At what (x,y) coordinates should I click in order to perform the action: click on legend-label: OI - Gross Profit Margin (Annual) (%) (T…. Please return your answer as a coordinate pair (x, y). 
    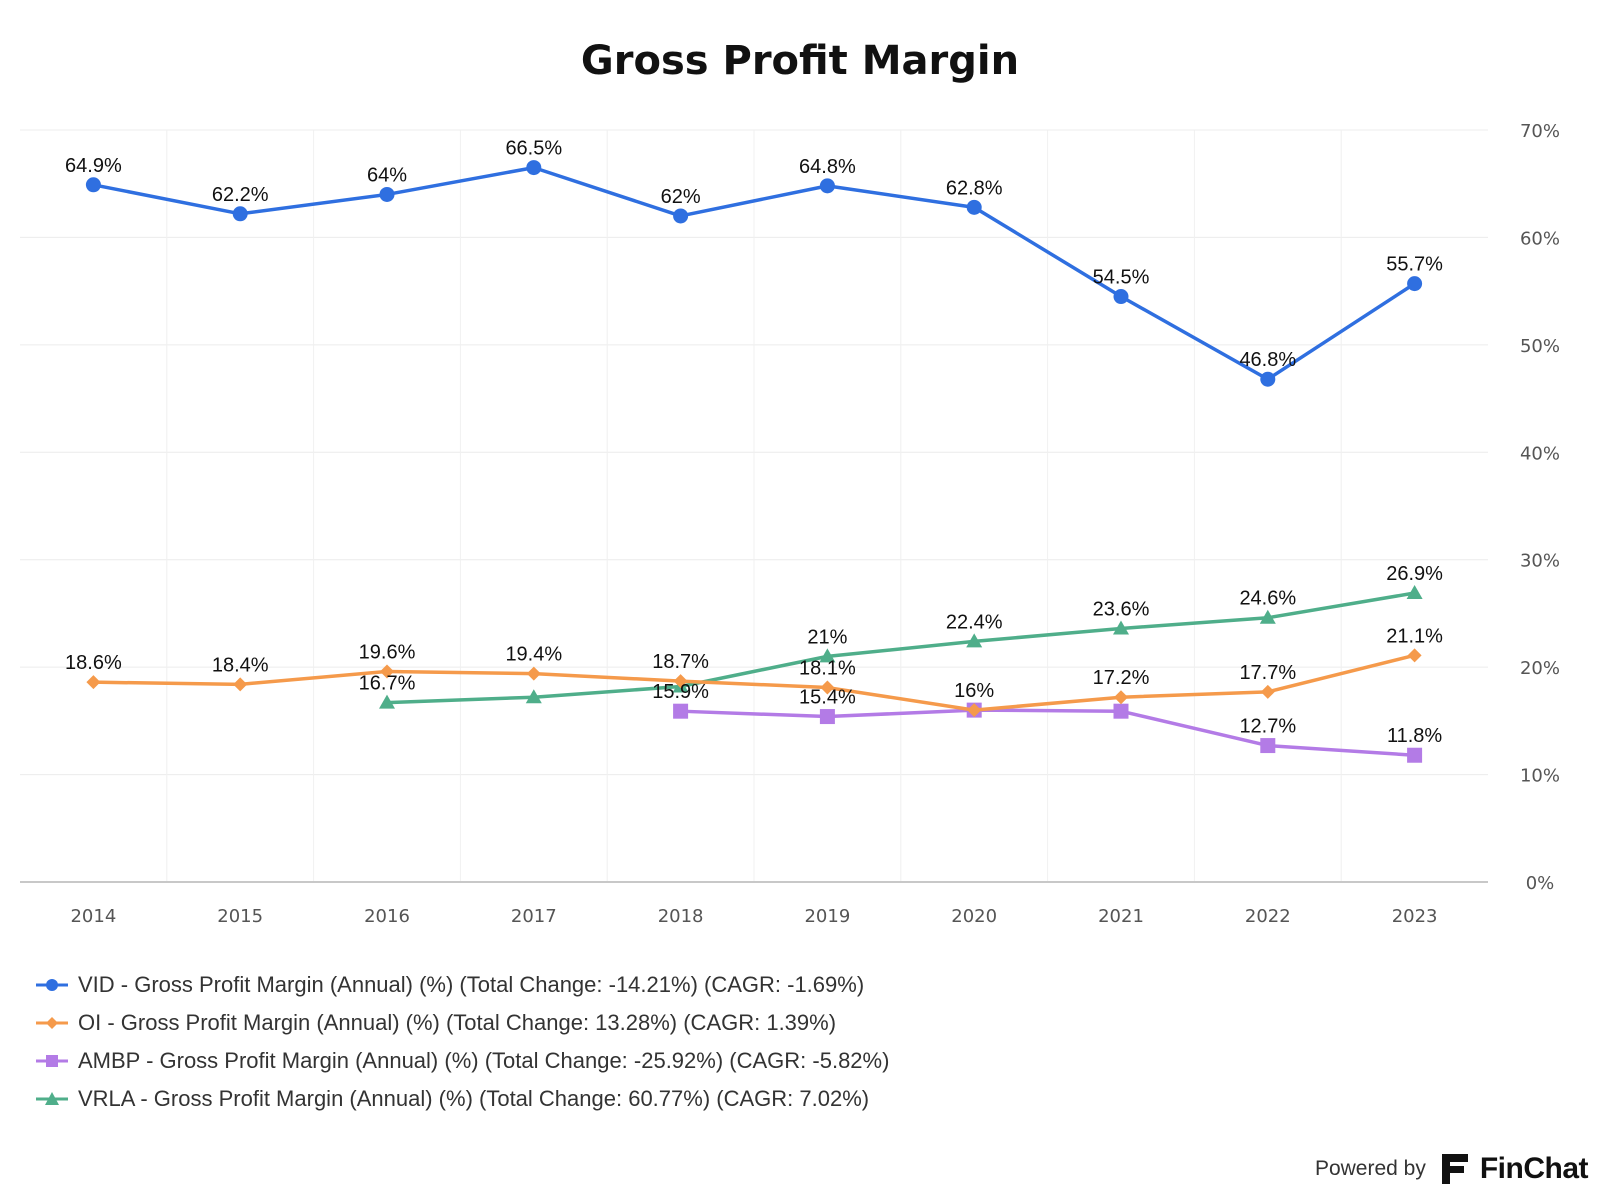
    Looking at the image, I should click on (457, 1022).